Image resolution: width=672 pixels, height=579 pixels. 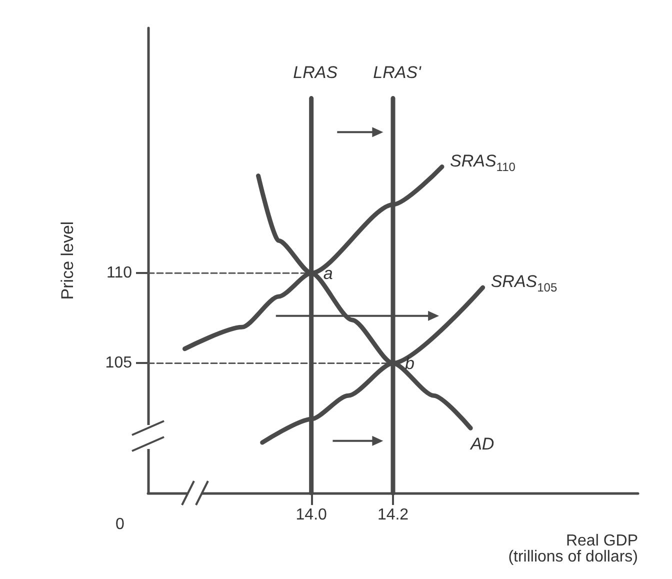 What do you see at coordinates (328, 274) in the screenshot?
I see `annotation: a` at bounding box center [328, 274].